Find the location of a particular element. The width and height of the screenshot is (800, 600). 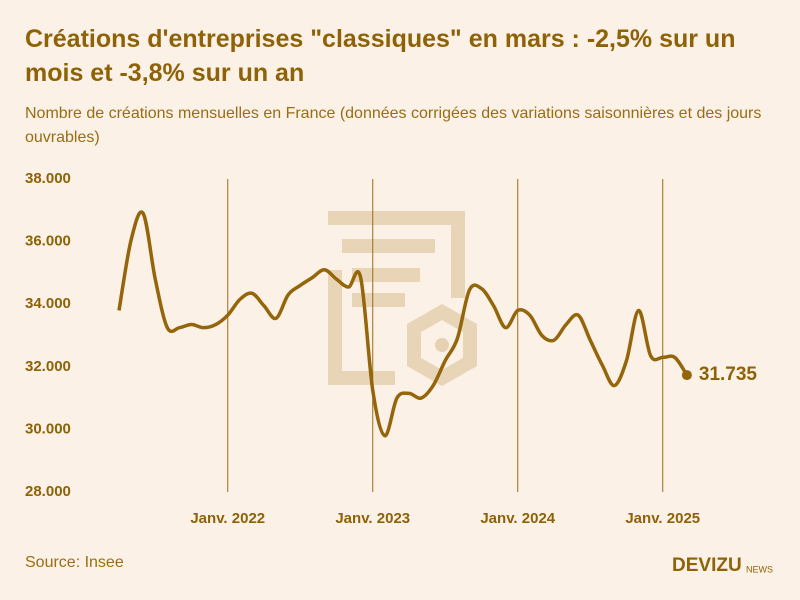

logo-suffix: NEWS is located at coordinates (759, 569).